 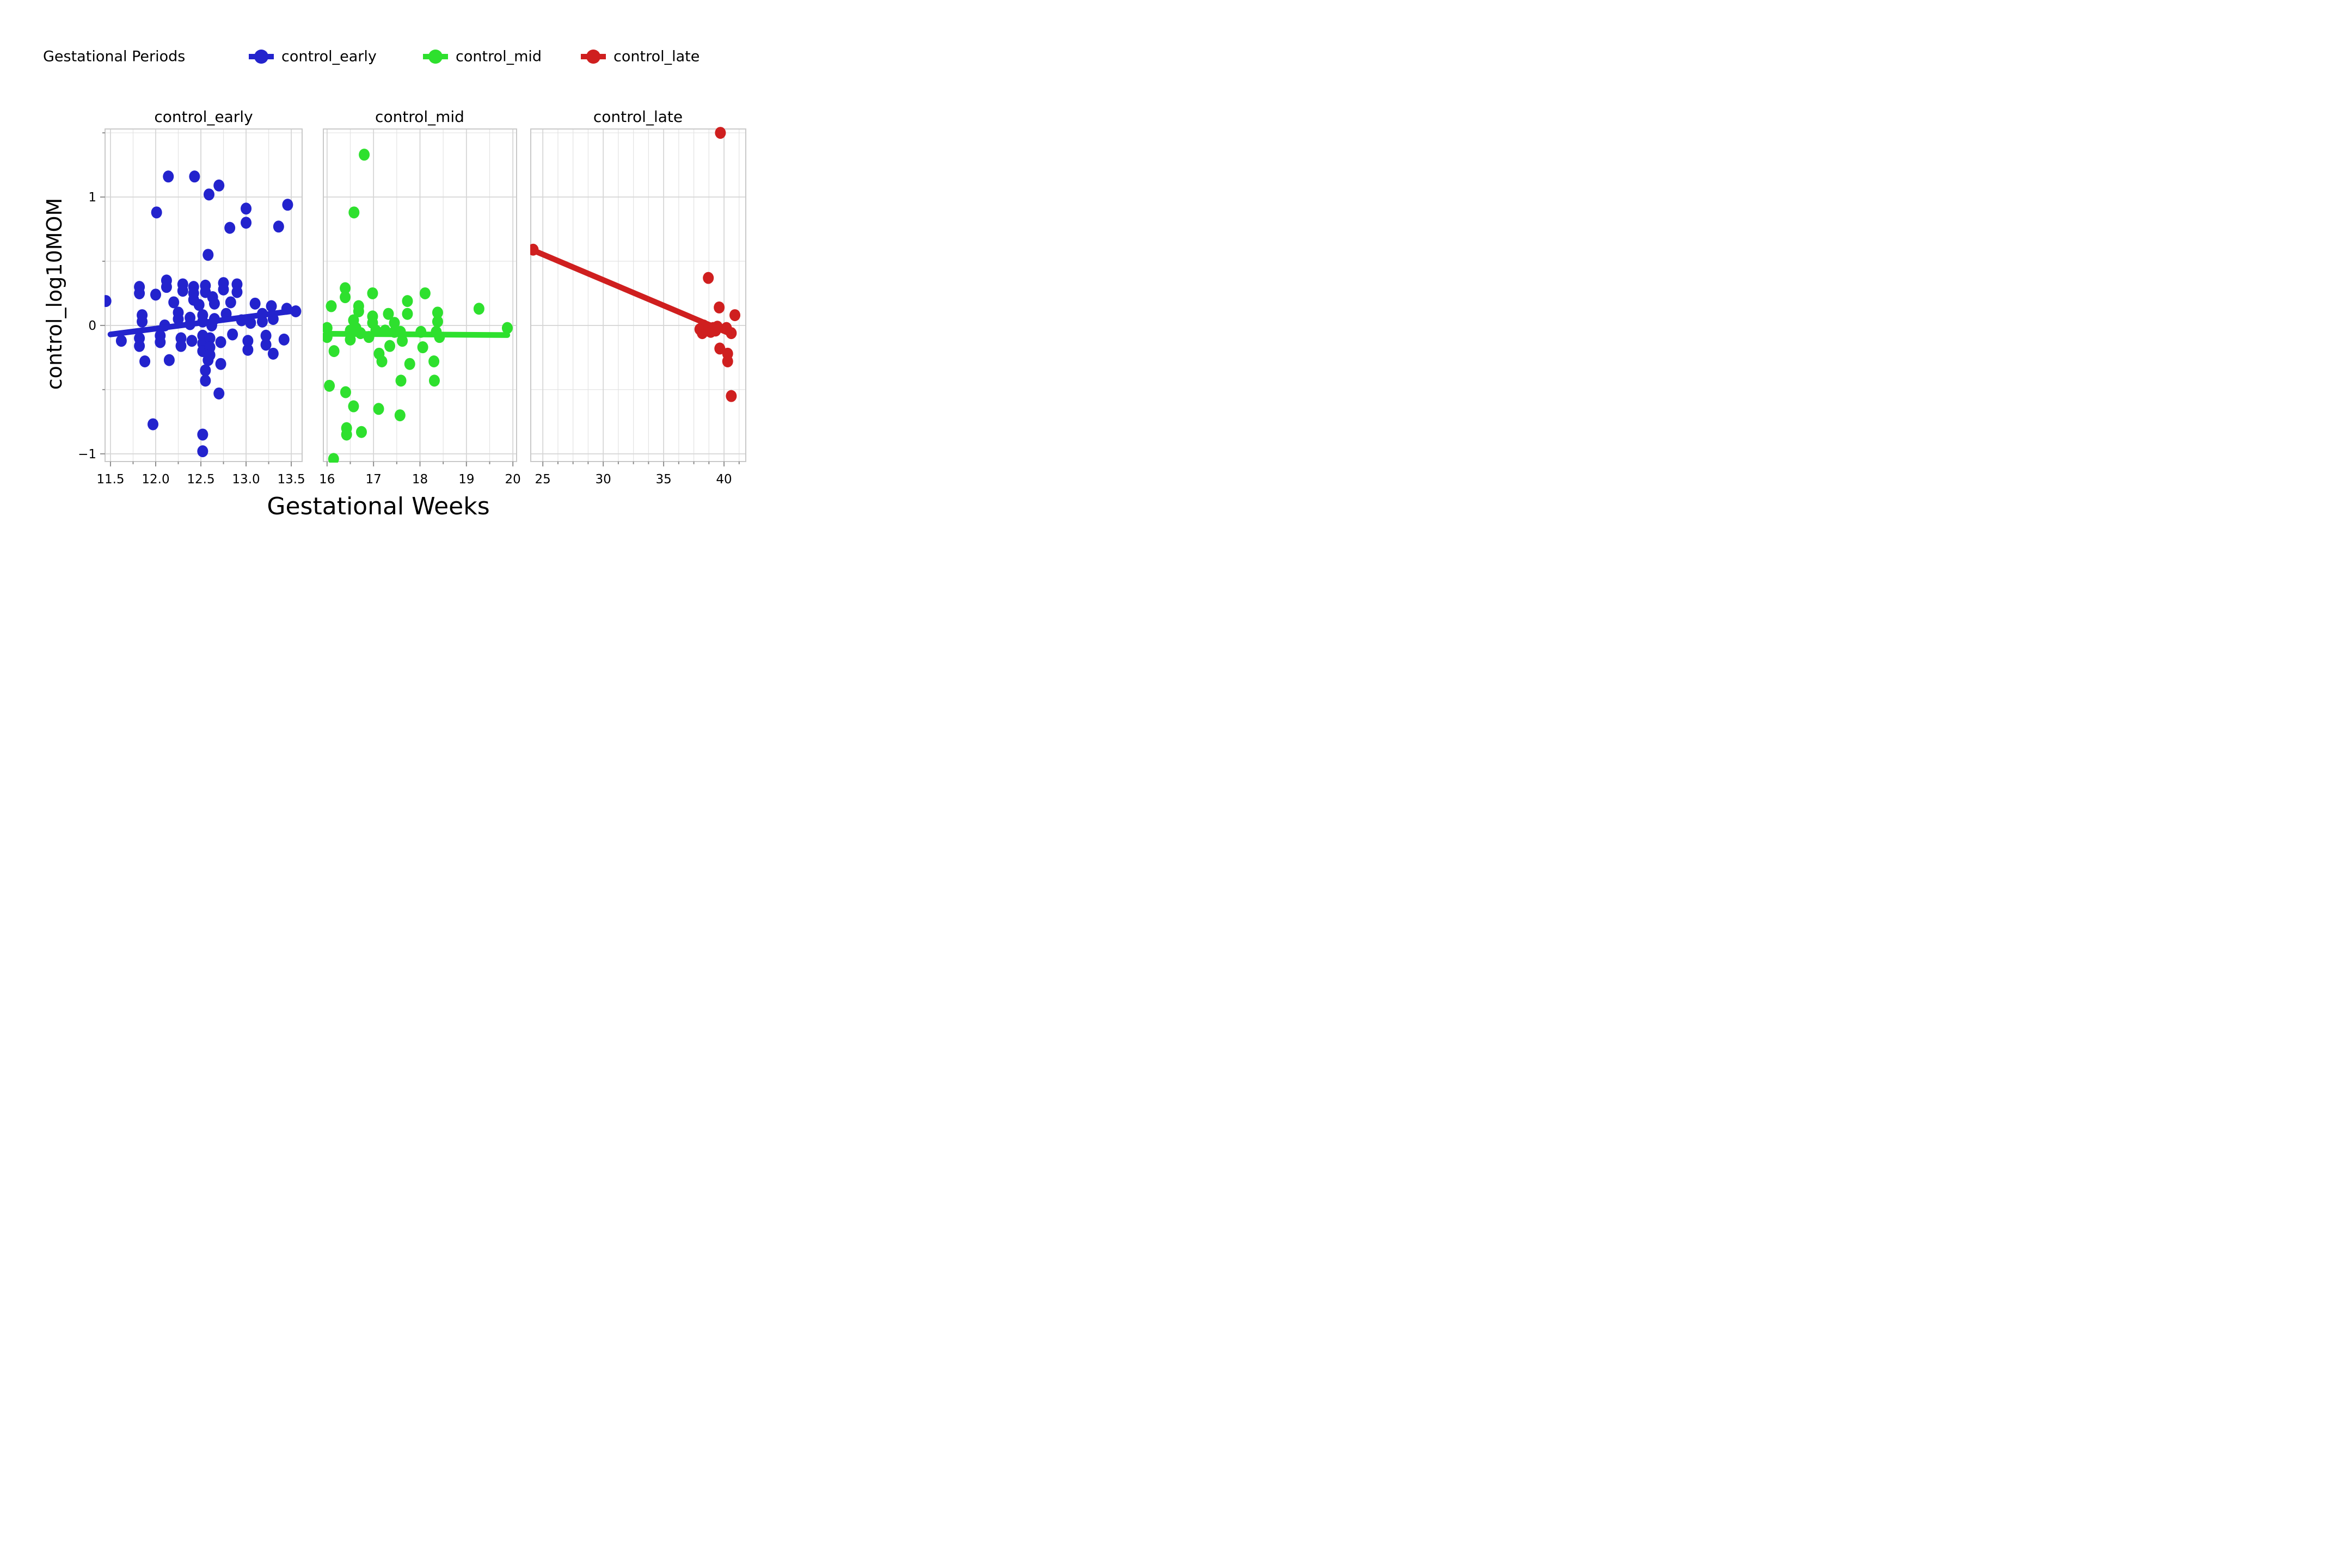 I want to click on legend-swatch-control-mid-icon, so click(x=435, y=57).